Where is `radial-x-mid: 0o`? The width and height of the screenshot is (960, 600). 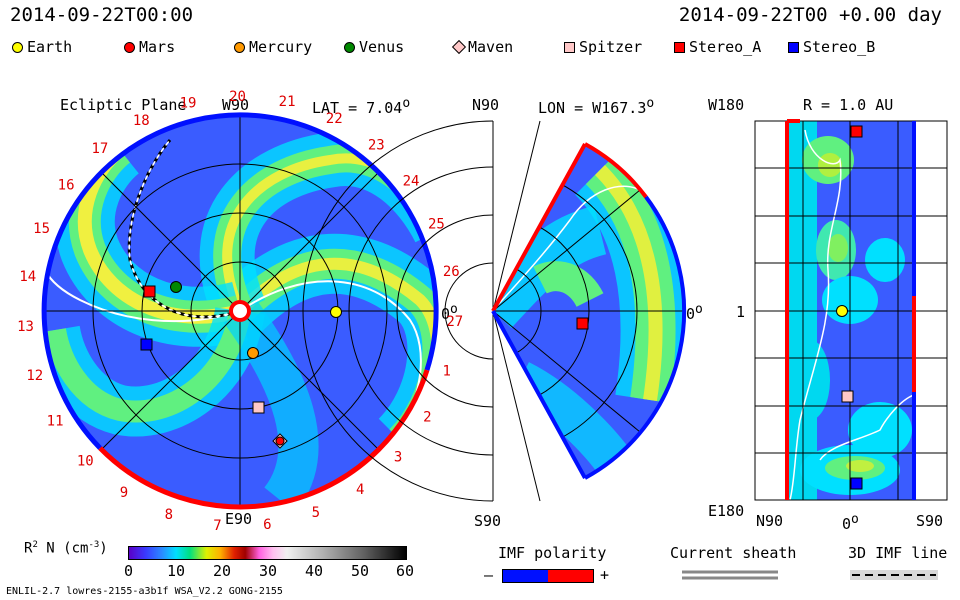
radial-x-mid: 0o is located at coordinates (850, 522).